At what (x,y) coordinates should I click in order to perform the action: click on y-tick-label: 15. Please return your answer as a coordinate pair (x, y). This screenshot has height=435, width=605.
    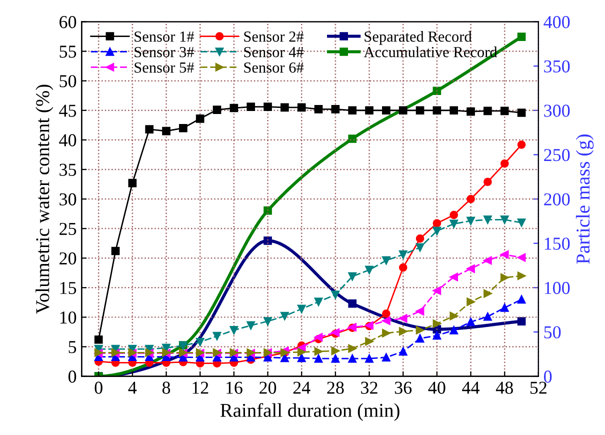
    Looking at the image, I should click on (68, 288).